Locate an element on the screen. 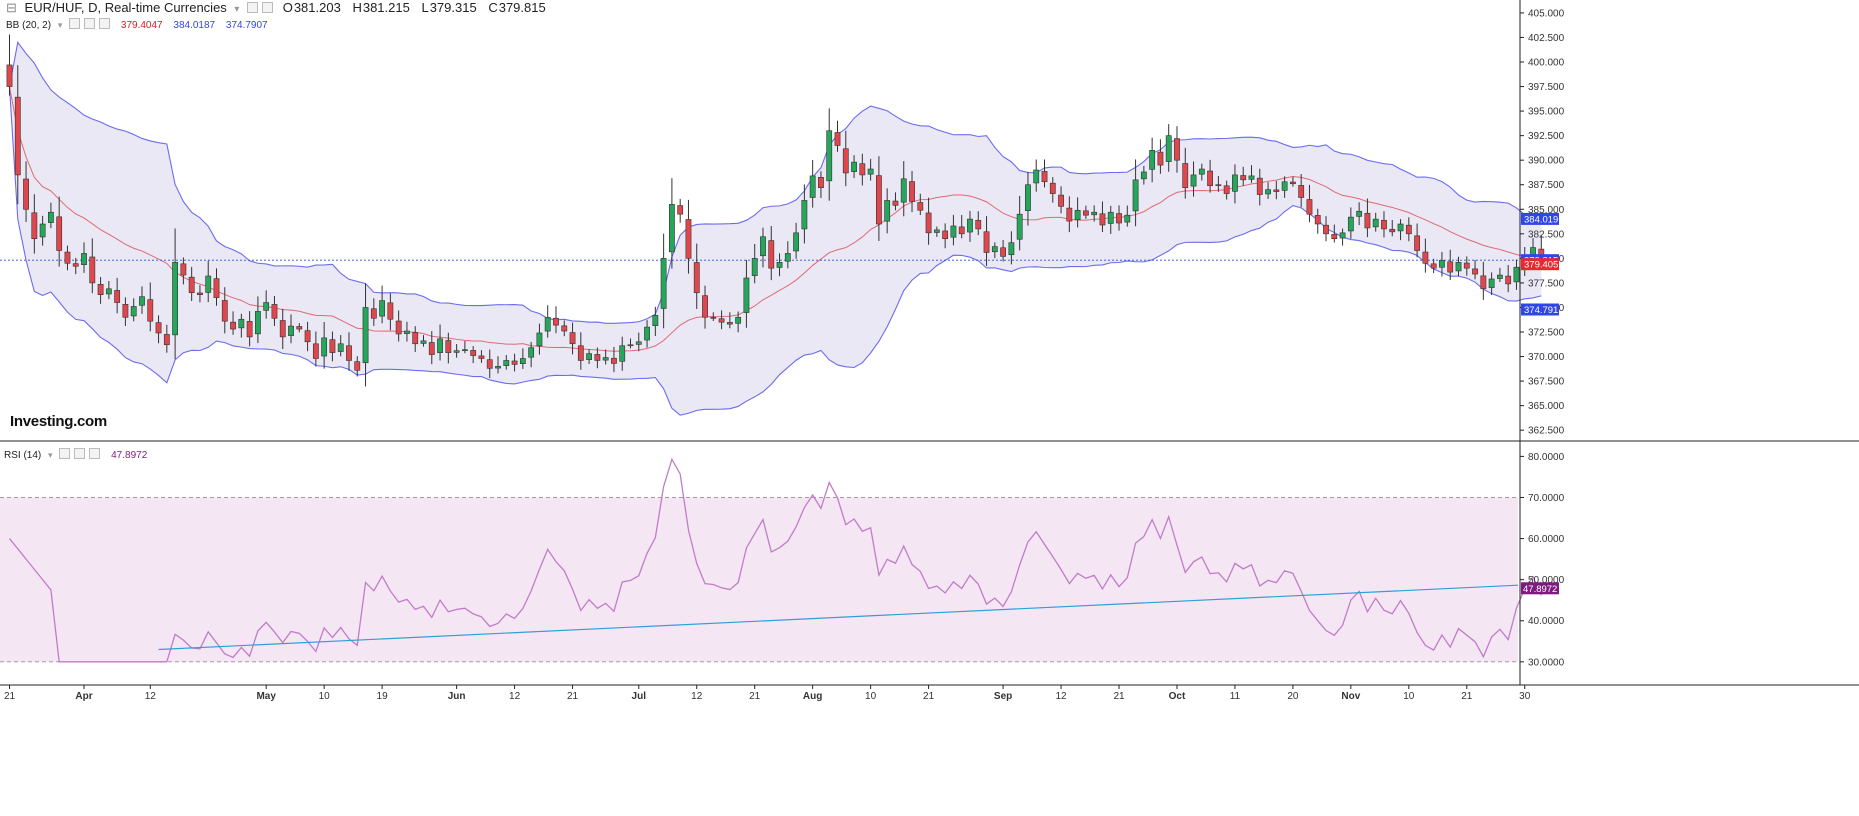 This screenshot has width=1859, height=816. bb-chevron-icon: ▾ is located at coordinates (60, 25).